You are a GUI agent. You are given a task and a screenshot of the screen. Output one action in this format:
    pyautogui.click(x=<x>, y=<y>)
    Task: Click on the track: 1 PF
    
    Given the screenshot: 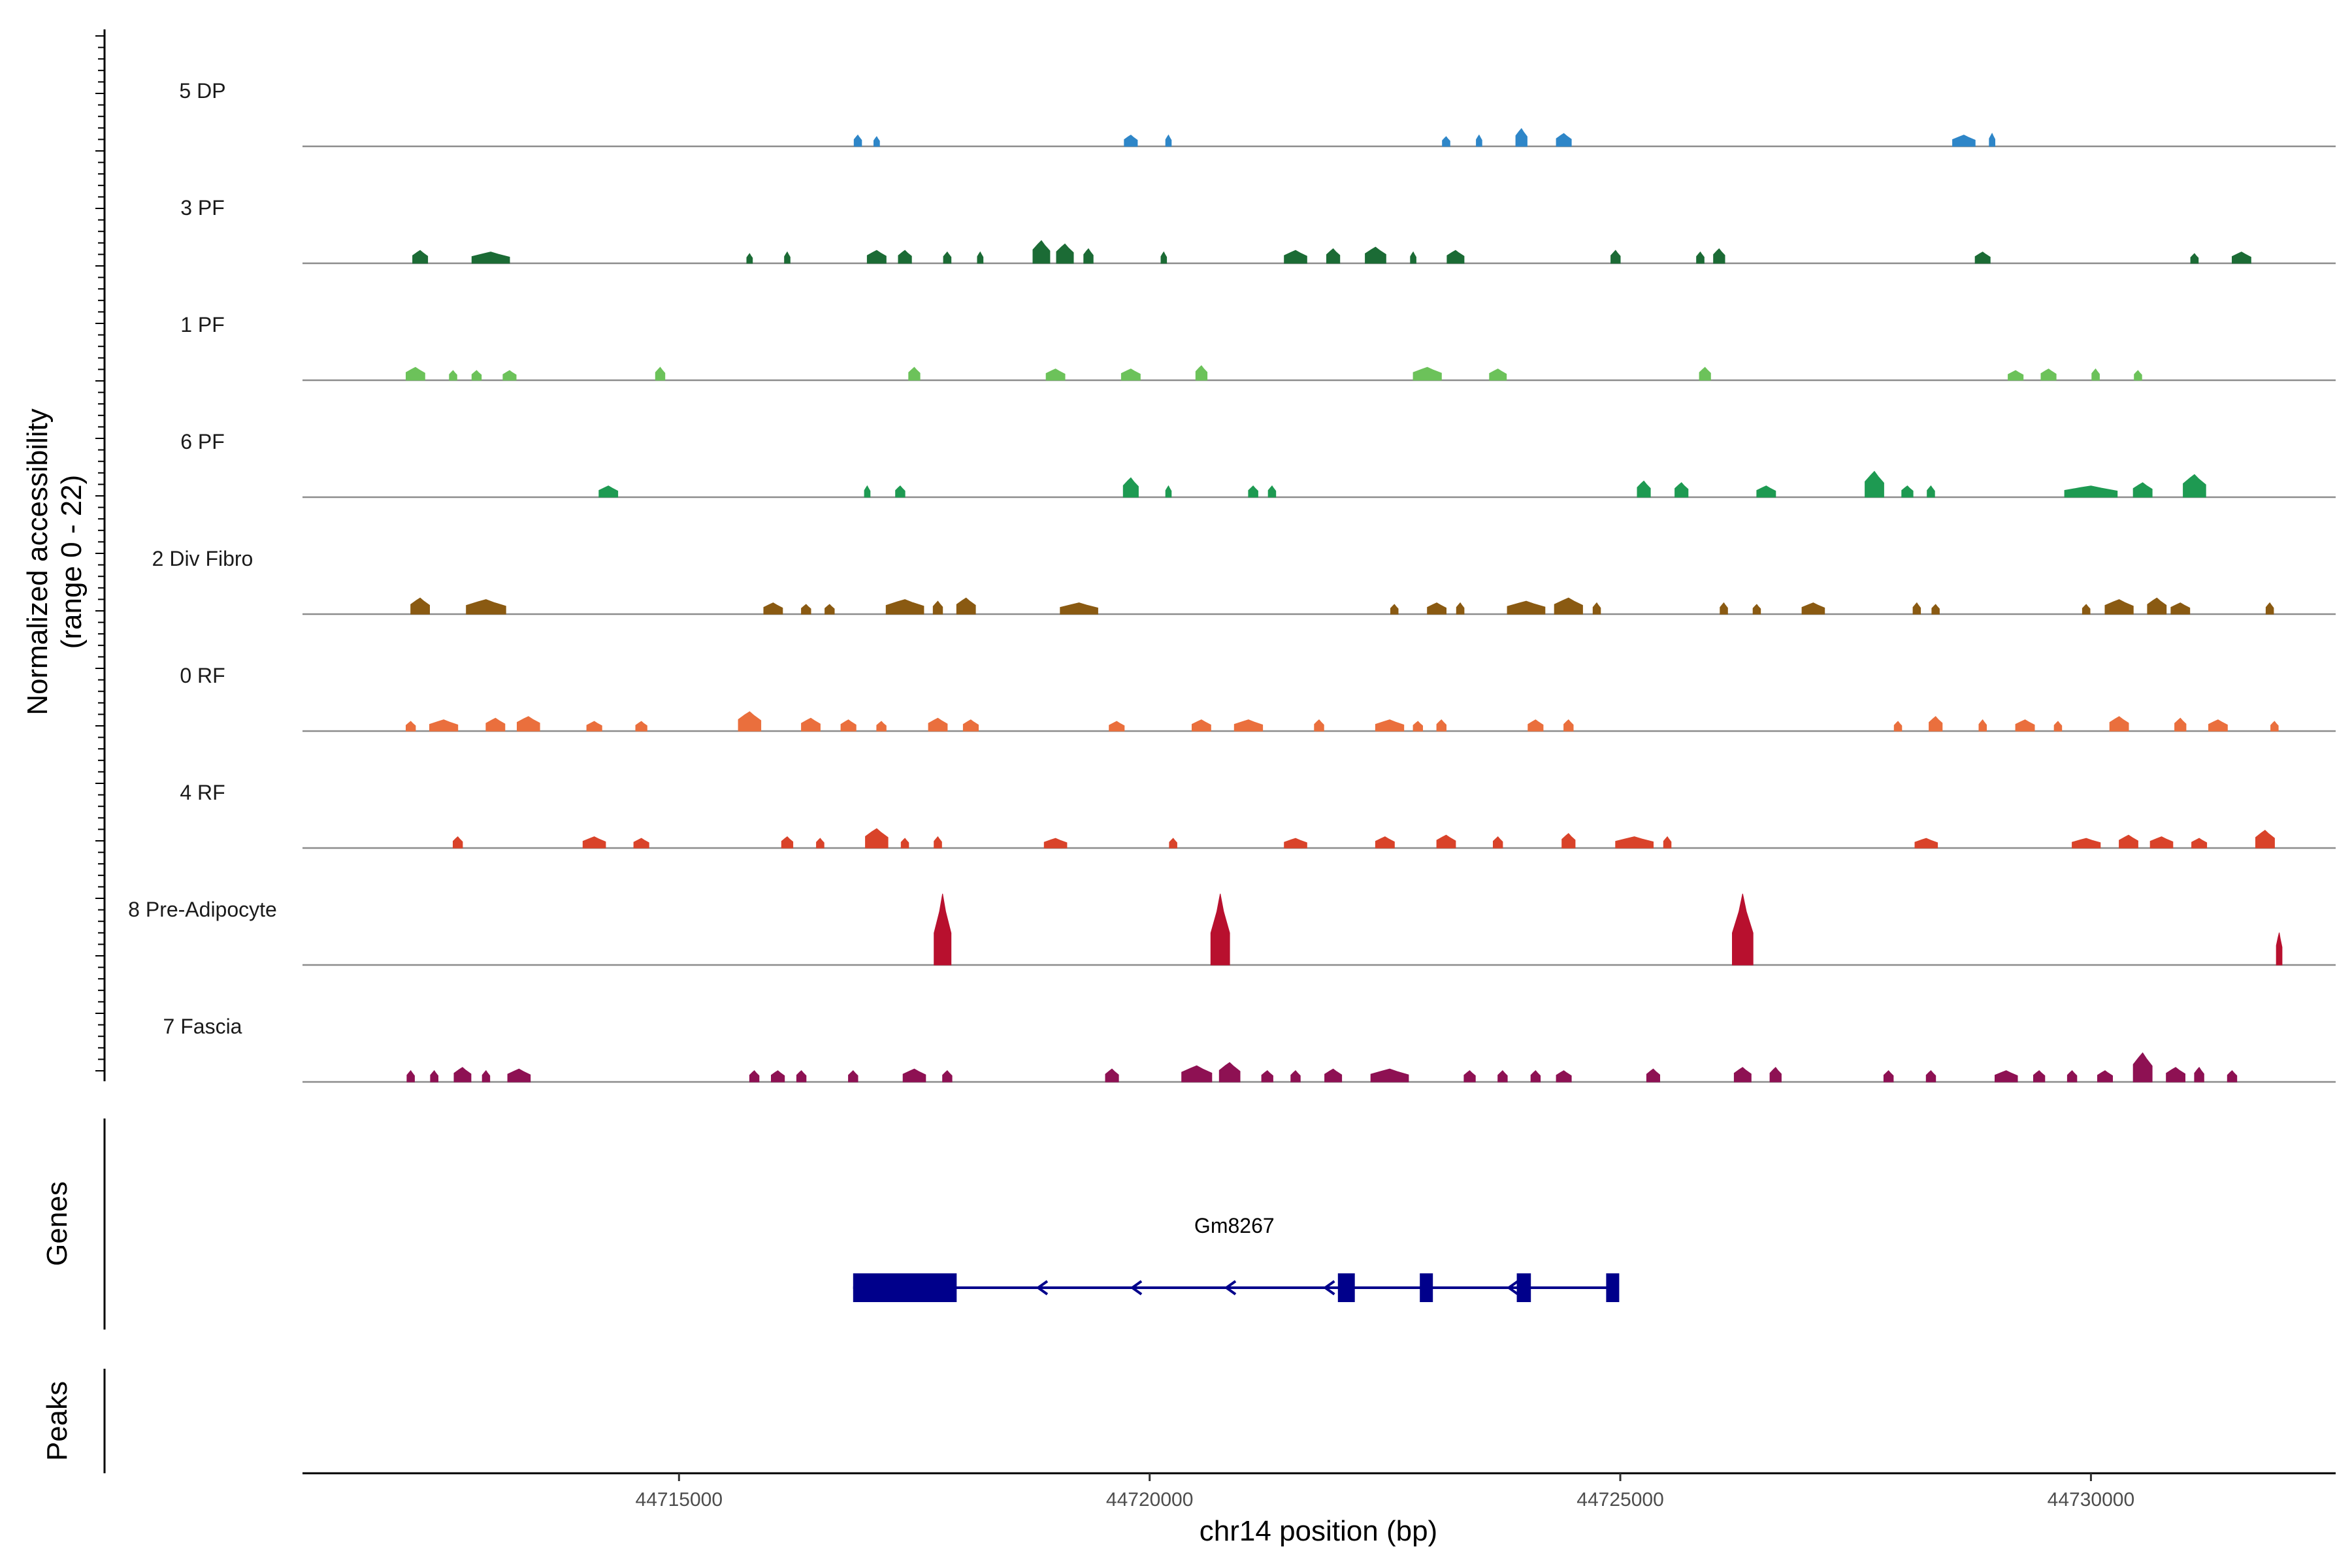 What is the action you would take?
    pyautogui.click(x=1258, y=347)
    